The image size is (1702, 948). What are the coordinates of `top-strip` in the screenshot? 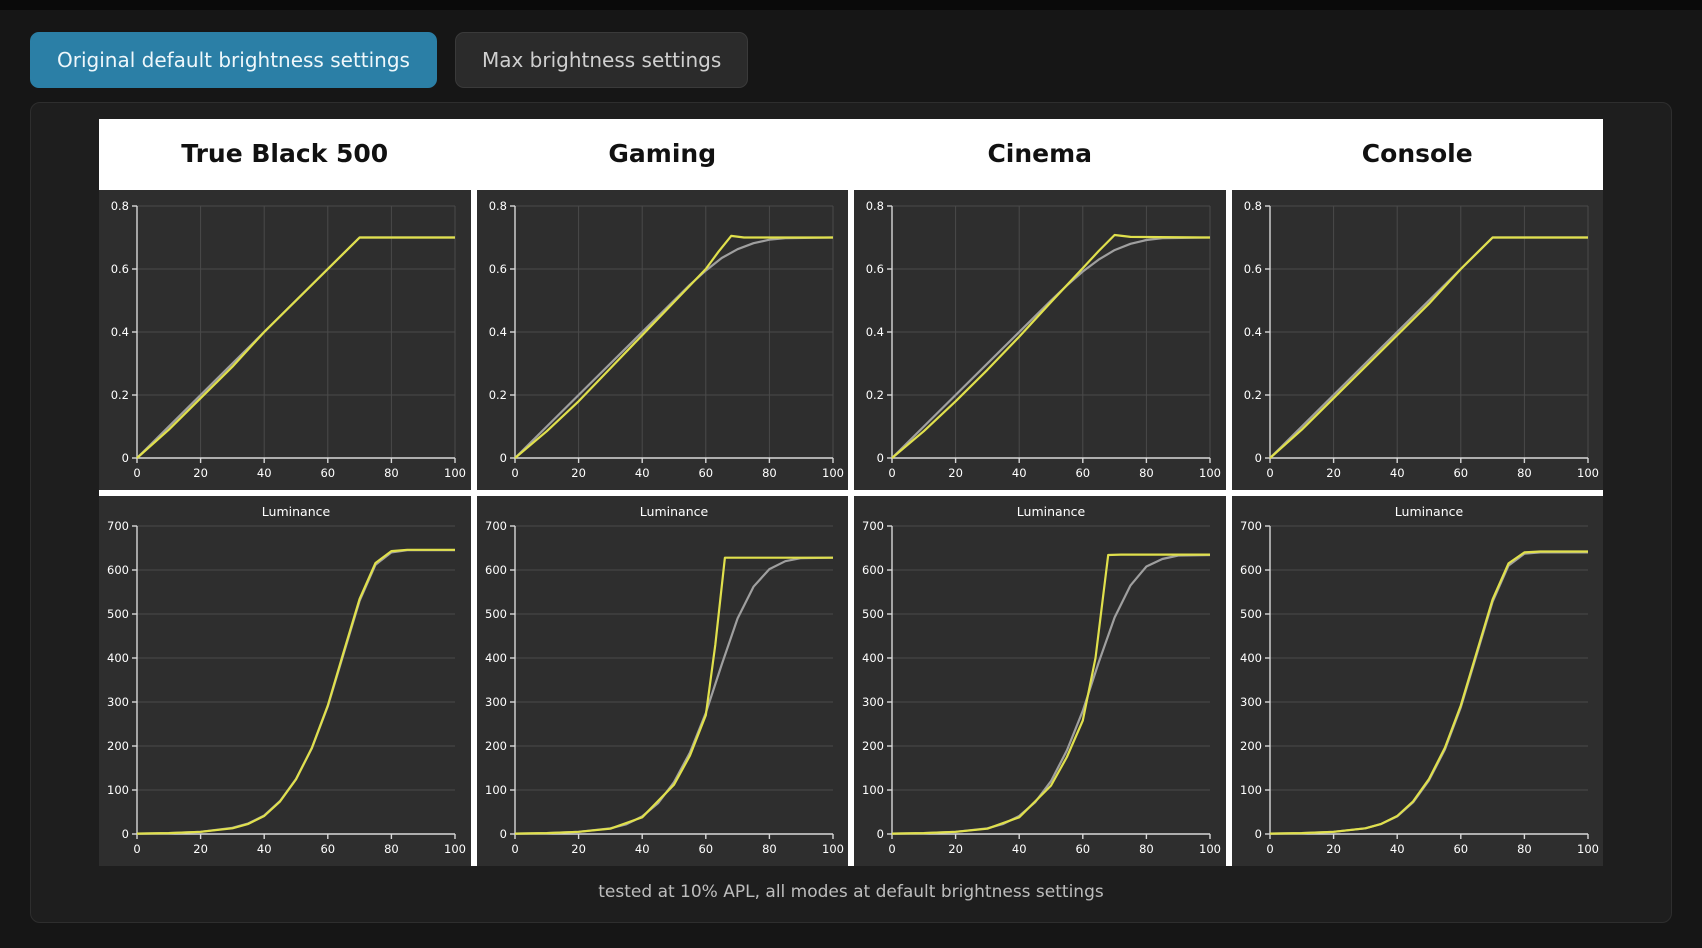 It's located at (851, 5).